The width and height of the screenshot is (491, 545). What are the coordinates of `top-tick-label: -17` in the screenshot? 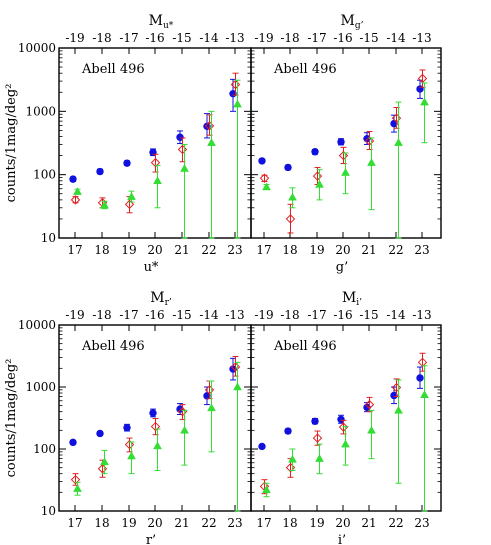 It's located at (128, 38).